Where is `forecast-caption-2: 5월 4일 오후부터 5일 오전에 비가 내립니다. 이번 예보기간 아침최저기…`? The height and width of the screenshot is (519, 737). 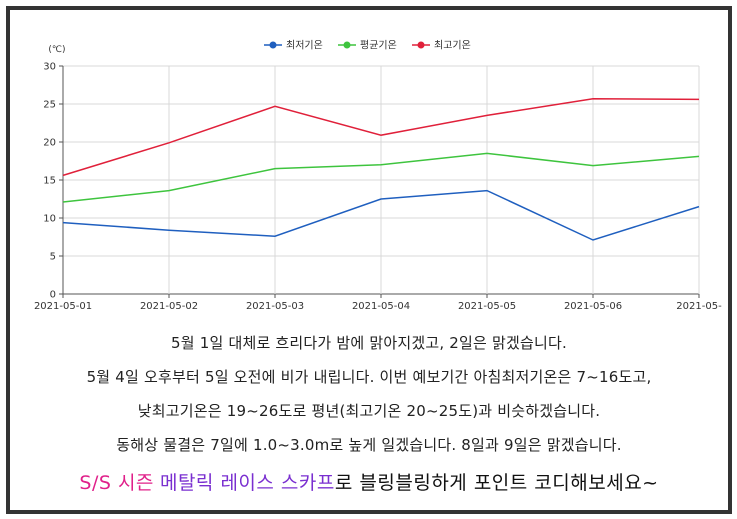 forecast-caption-2: 5월 4일 오후부터 5일 오전에 비가 내립니다. 이번 예보기간 아침최저기… is located at coordinates (369, 377).